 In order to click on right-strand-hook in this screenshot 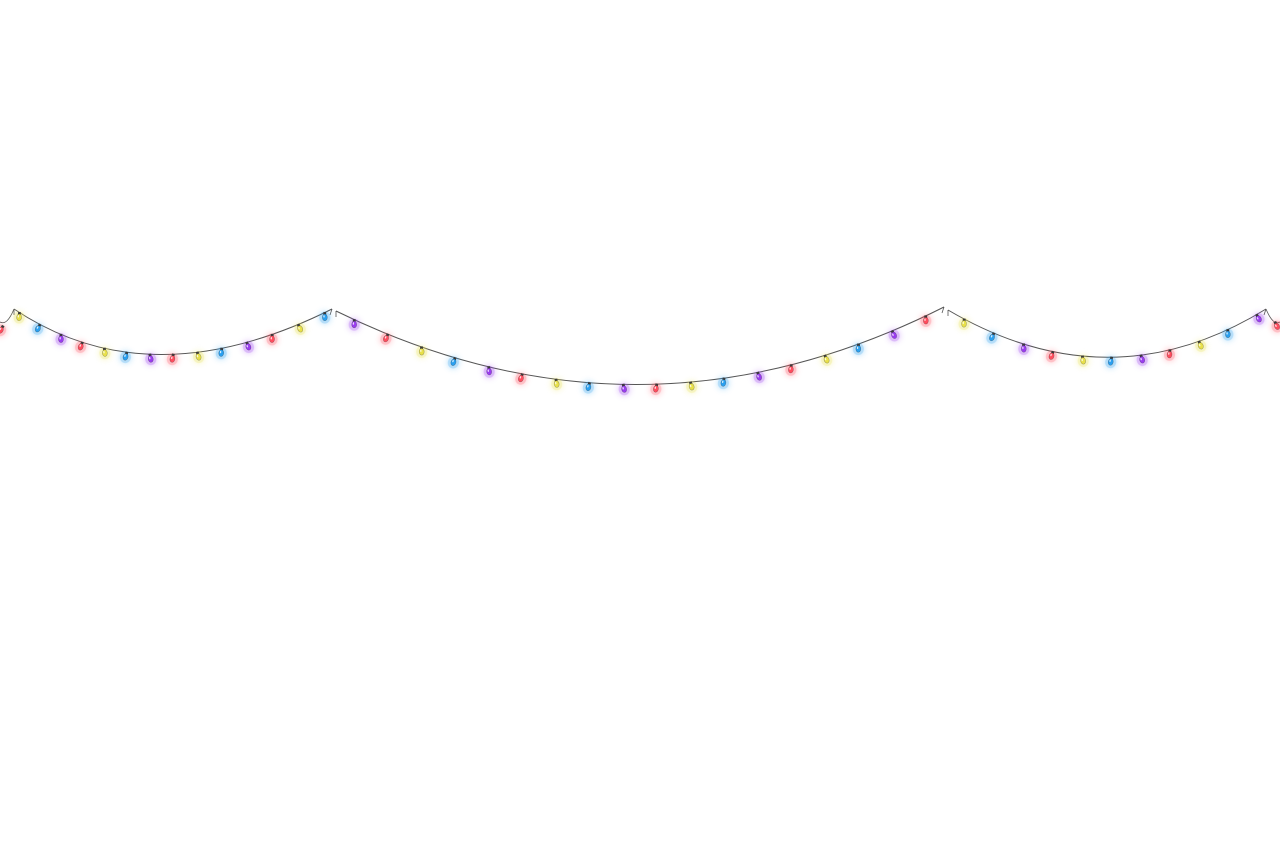, I will do `click(1265, 312)`.